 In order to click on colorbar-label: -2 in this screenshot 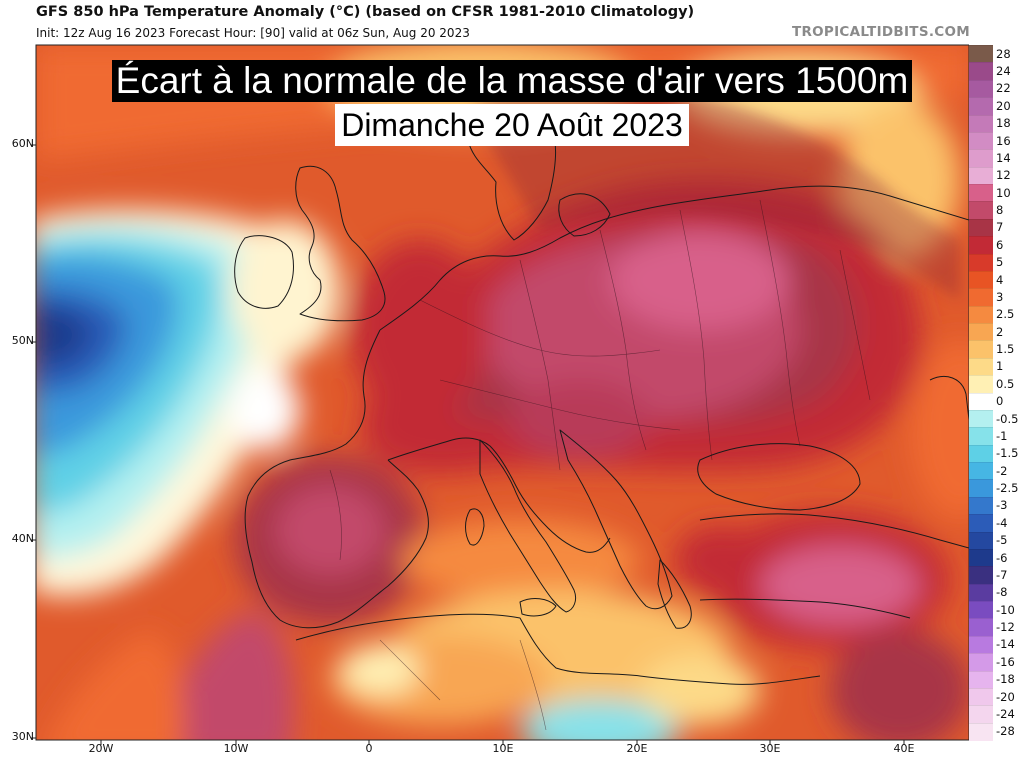, I will do `click(1002, 470)`.